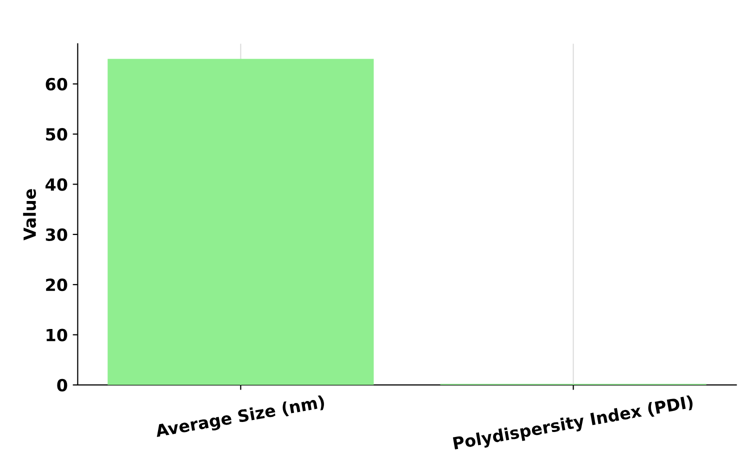 The width and height of the screenshot is (740, 461). Describe the element at coordinates (29, 214) in the screenshot. I see `y-axis-title: Value` at that location.